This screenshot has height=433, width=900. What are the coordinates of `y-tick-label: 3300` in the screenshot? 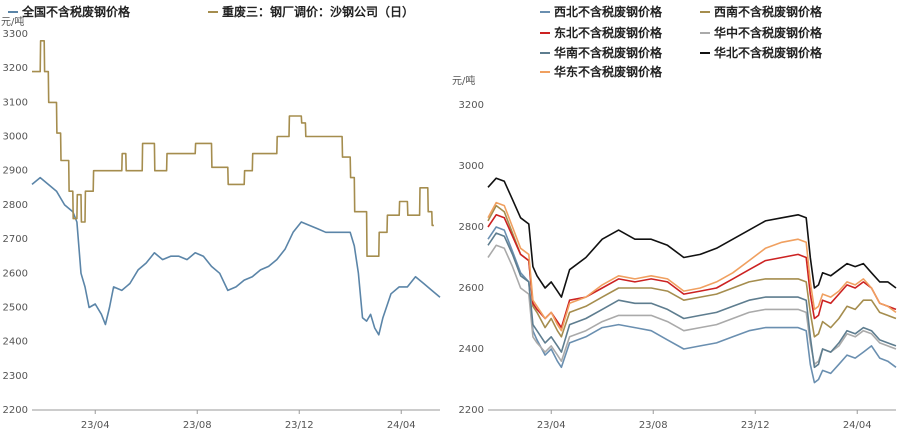 It's located at (15, 34).